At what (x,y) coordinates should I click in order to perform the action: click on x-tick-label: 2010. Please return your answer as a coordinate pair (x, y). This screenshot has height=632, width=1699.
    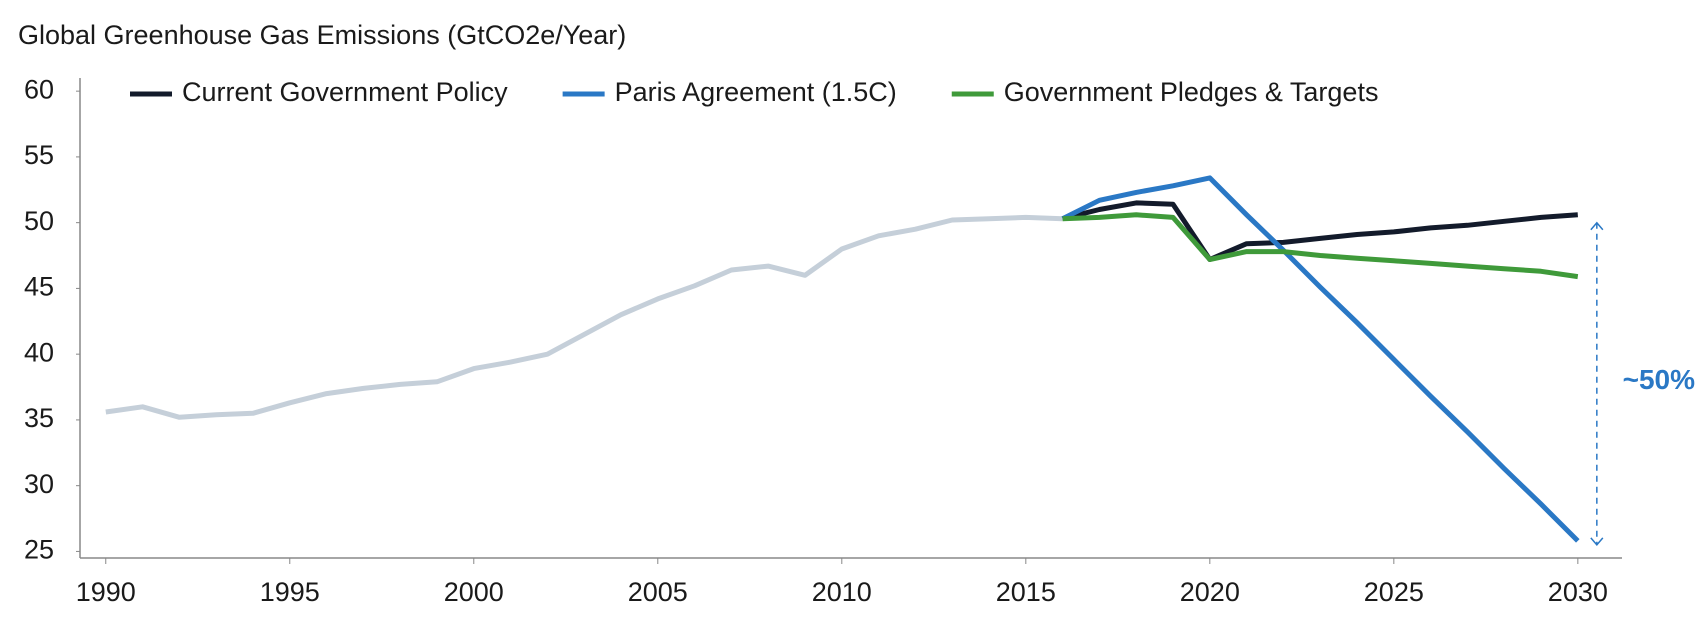
    Looking at the image, I should click on (842, 592).